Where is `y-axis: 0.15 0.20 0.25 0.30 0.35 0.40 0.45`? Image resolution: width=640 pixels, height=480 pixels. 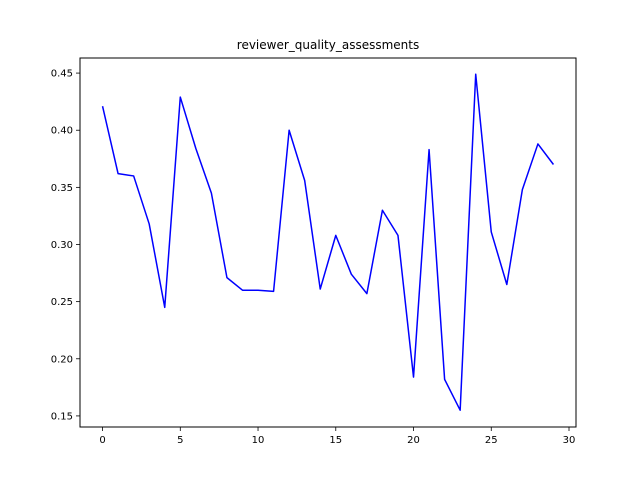 y-axis: 0.15 0.20 0.25 0.30 0.35 0.40 0.45 is located at coordinates (65, 245).